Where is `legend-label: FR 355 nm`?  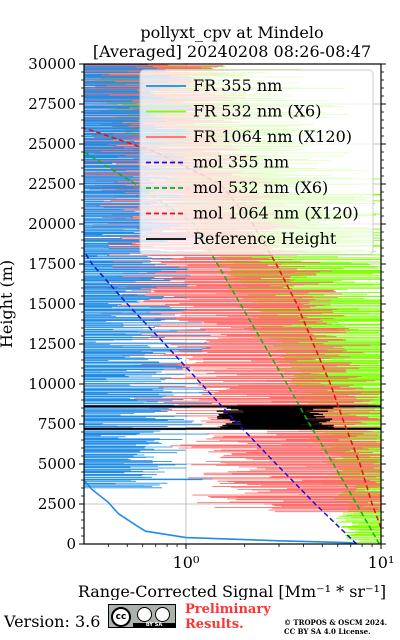
legend-label: FR 355 nm is located at coordinates (237, 85).